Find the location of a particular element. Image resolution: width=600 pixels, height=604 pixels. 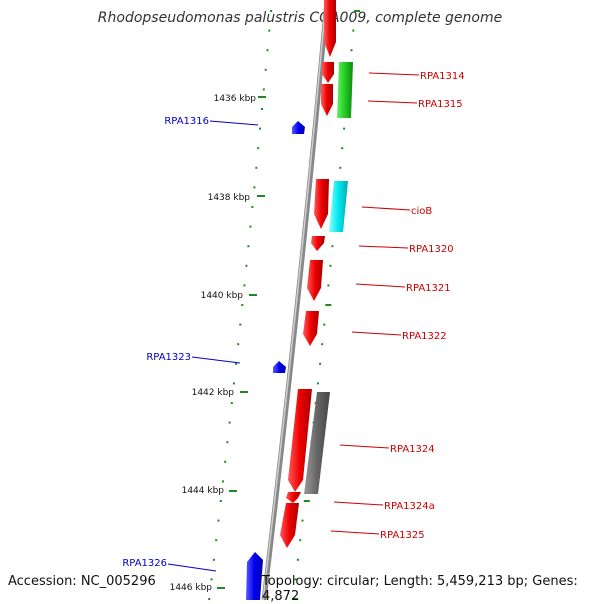

tick-label: 1444 kbp is located at coordinates (203, 491).